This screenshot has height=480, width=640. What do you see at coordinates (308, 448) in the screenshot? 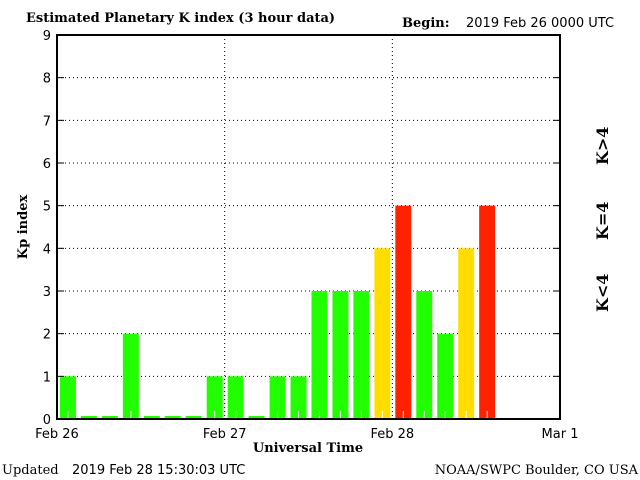
I see `x-axis-label: Universal Time` at bounding box center [308, 448].